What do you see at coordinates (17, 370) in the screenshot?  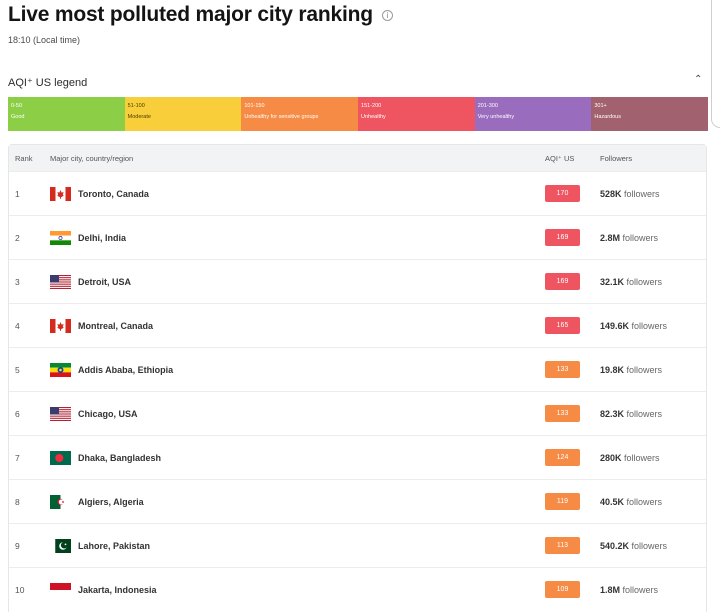 I see `rank-cell: 5` at bounding box center [17, 370].